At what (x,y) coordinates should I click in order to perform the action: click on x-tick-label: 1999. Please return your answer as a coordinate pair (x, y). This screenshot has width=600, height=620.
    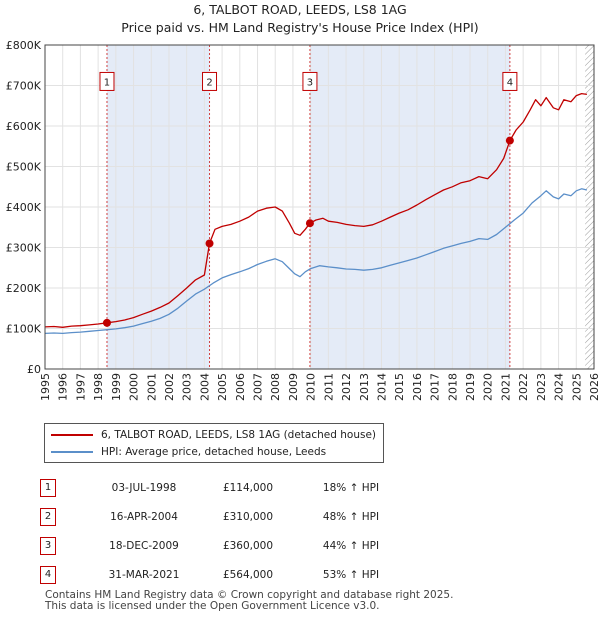
    Looking at the image, I should click on (116, 387).